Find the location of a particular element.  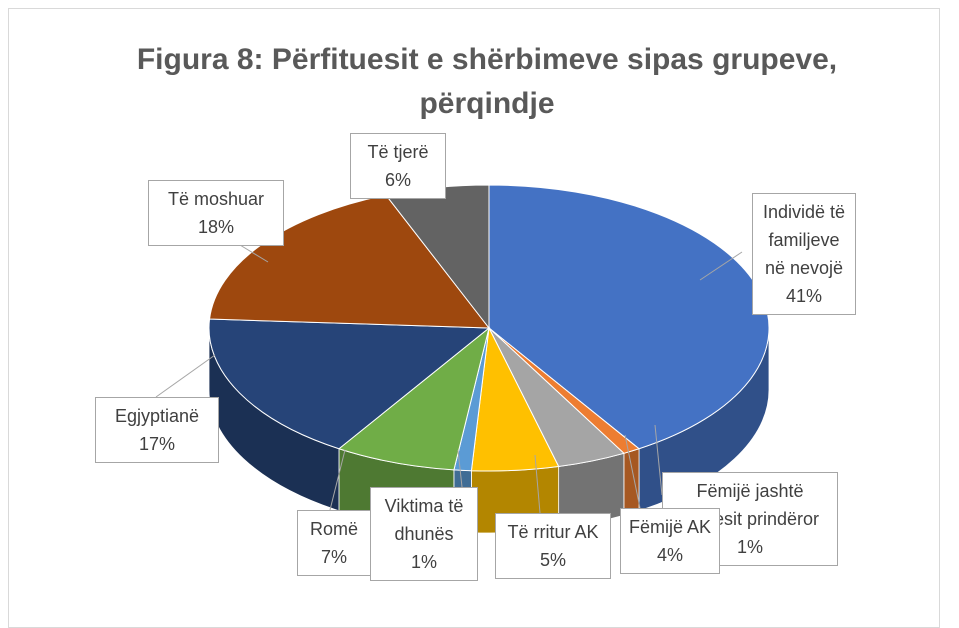

label-value: 41% is located at coordinates (804, 296).